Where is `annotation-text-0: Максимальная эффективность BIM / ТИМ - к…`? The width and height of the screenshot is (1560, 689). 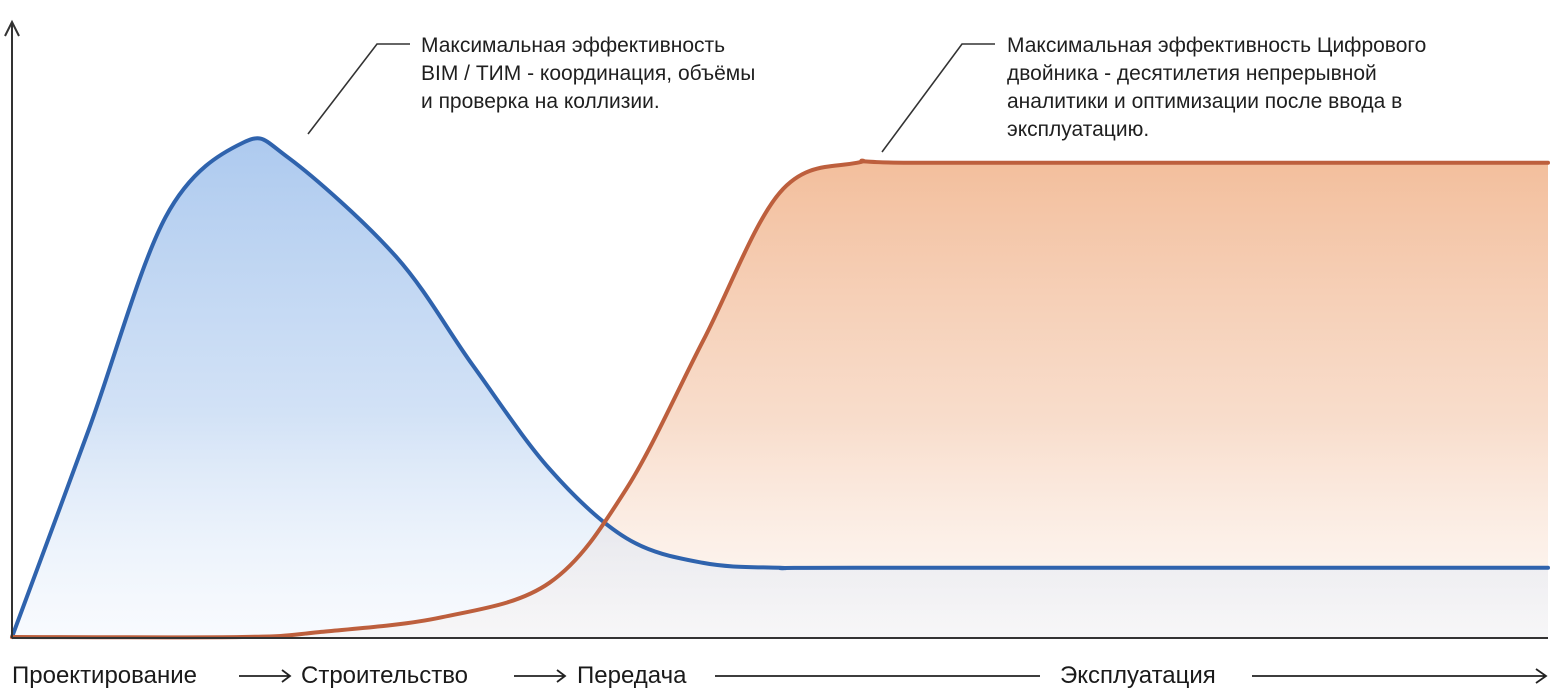
annotation-text-0: Максимальная эффективность BIM / ТИМ - к… is located at coordinates (591, 73).